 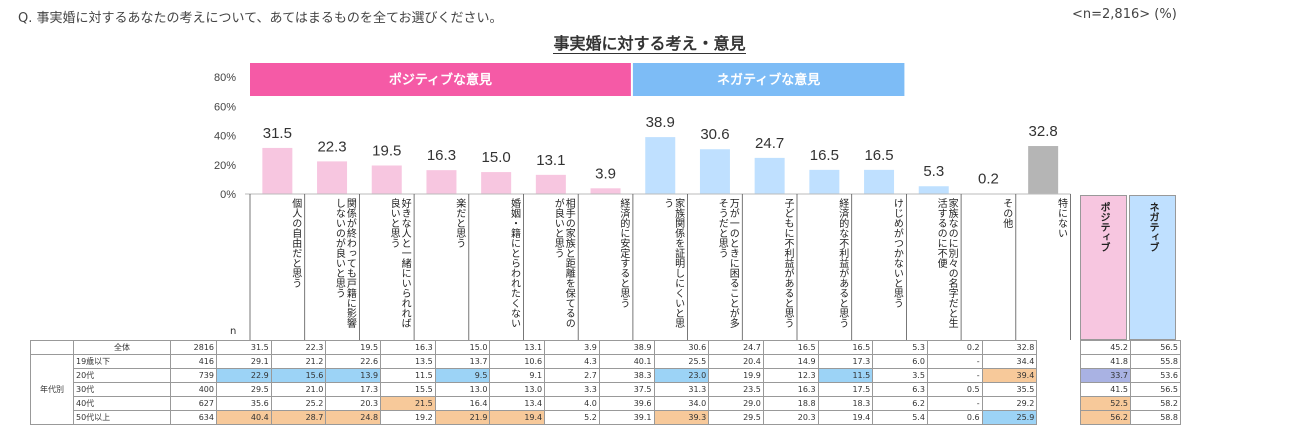 I want to click on row-group-label: 年代別, so click(x=52, y=389).